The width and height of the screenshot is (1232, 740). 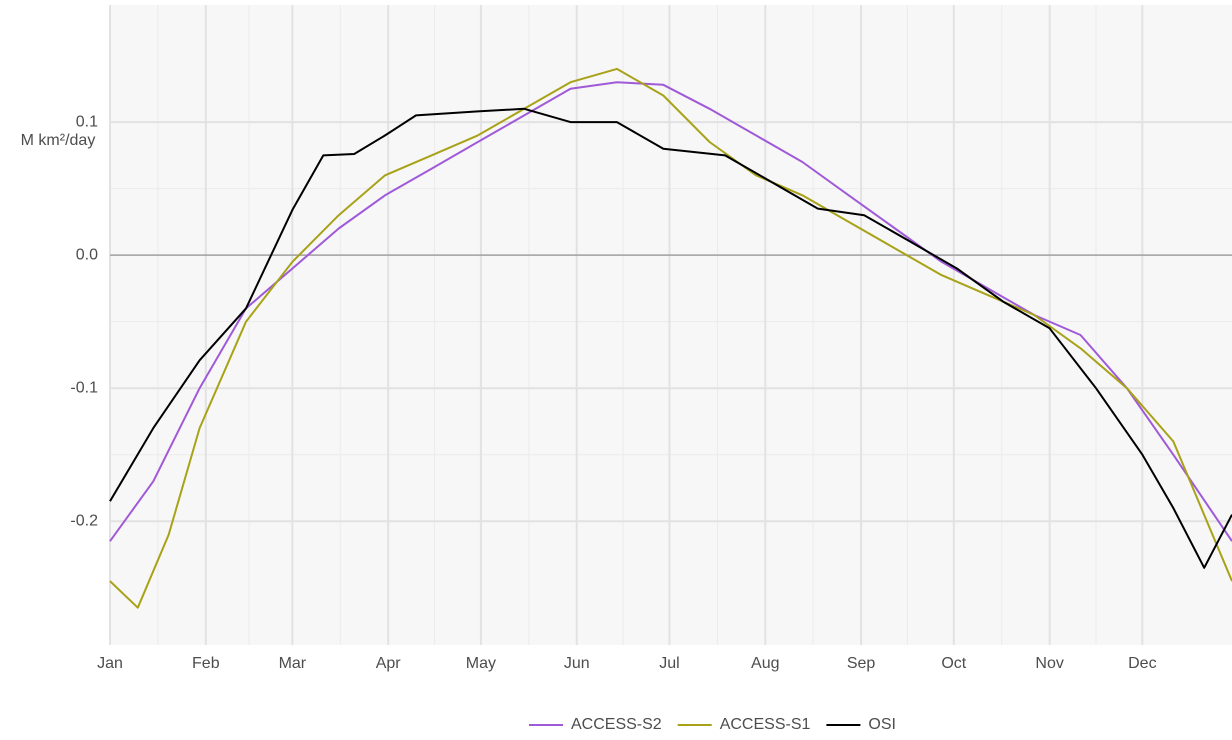 What do you see at coordinates (389, 663) in the screenshot?
I see `x-tick-label: Apr` at bounding box center [389, 663].